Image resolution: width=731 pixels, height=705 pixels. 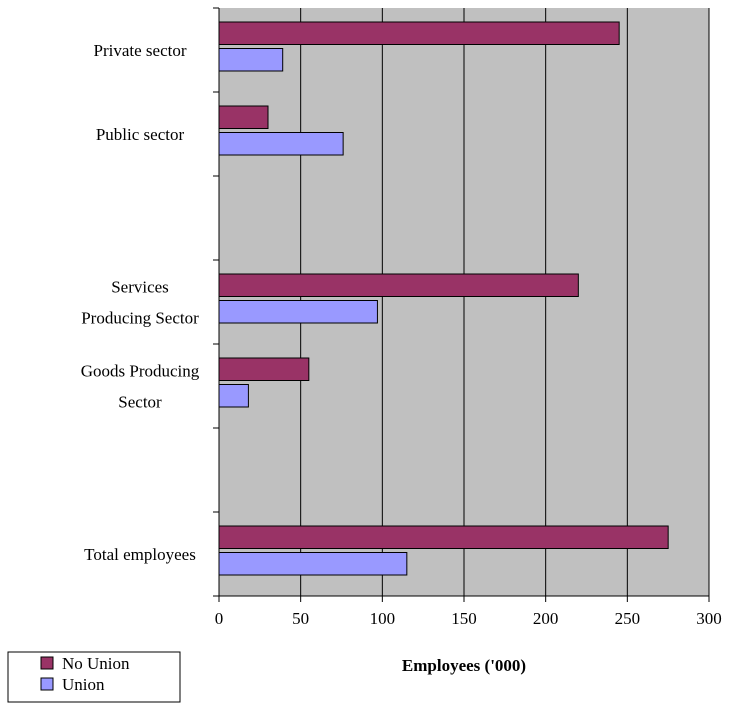 I want to click on category-label: Producing Sector, so click(x=140, y=318).